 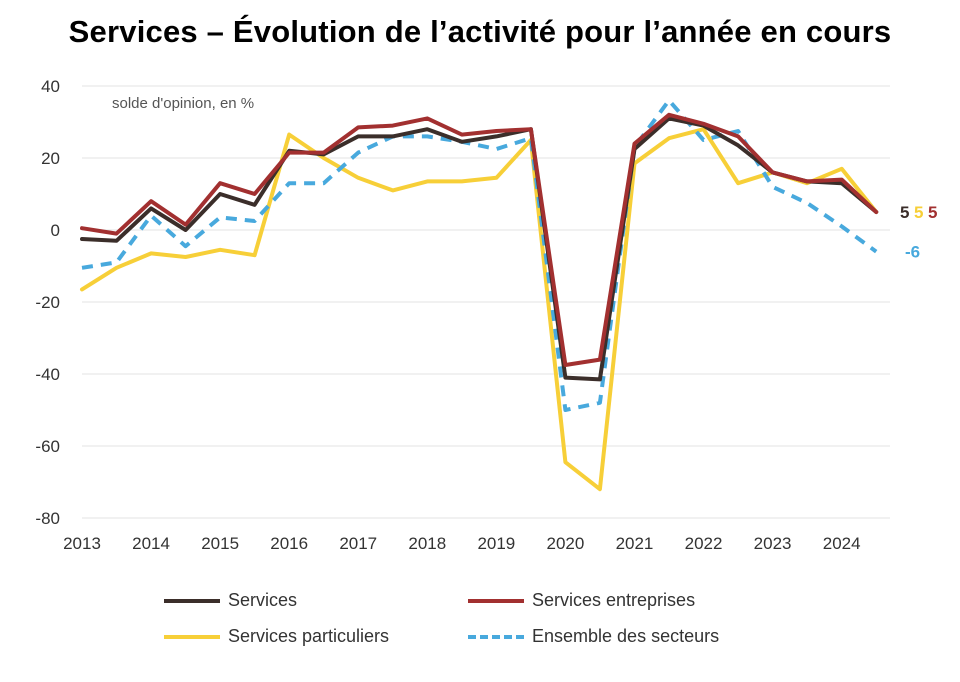 What do you see at coordinates (496, 543) in the screenshot?
I see `x-tick-label: 2019` at bounding box center [496, 543].